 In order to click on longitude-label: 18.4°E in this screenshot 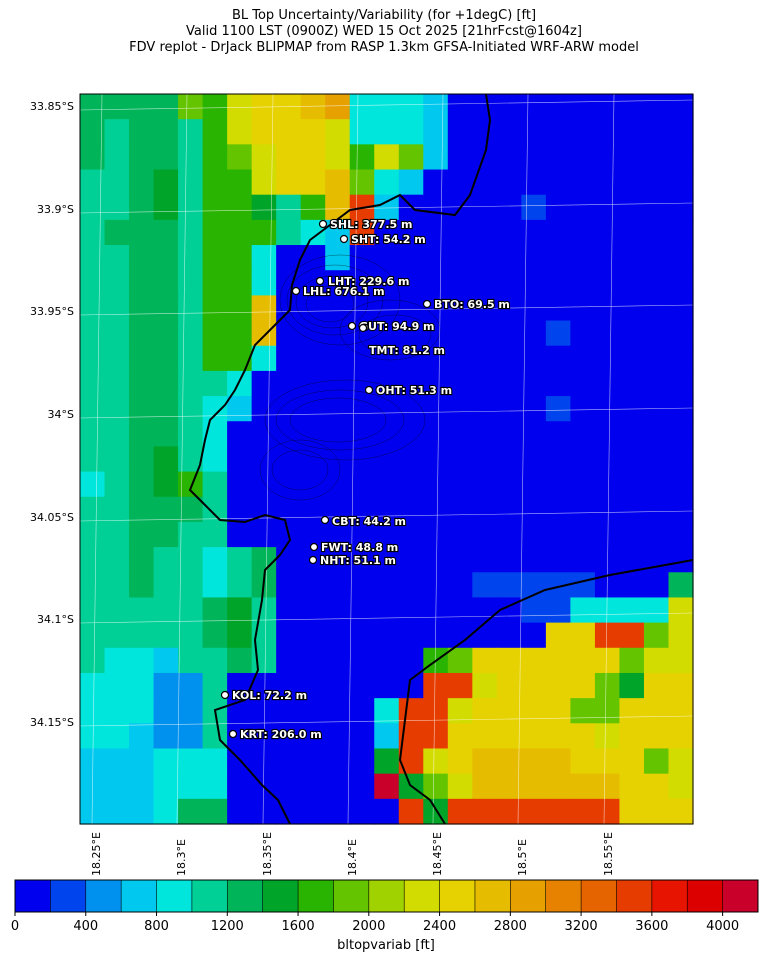, I will do `click(352, 857)`.